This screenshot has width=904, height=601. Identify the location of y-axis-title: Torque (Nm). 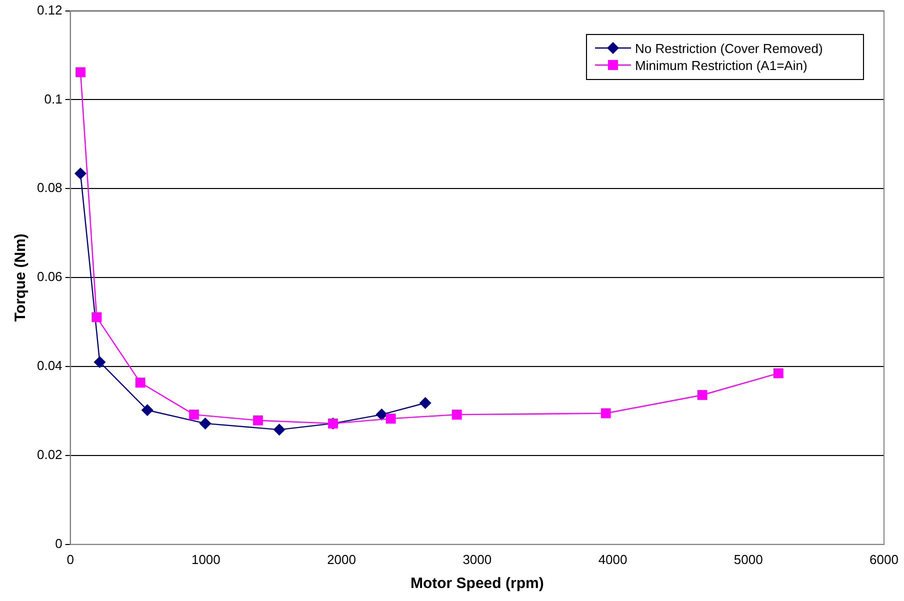
(21, 278).